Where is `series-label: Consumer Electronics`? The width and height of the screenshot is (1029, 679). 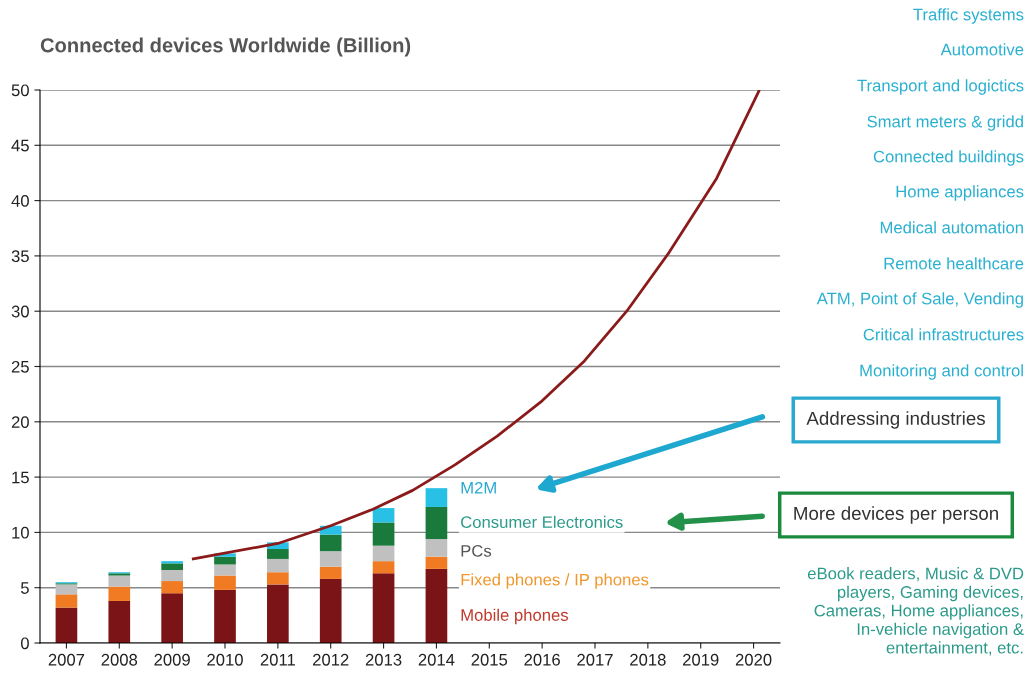 series-label: Consumer Electronics is located at coordinates (542, 522).